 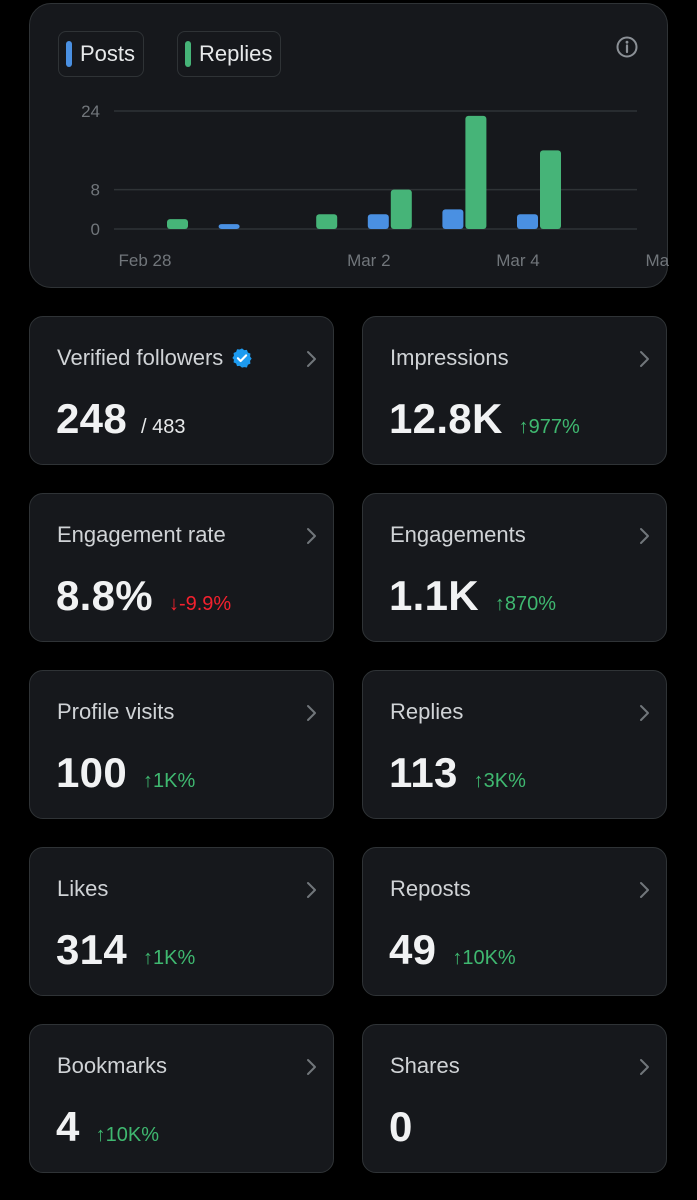 I want to click on stat-title: Shares, so click(x=425, y=1066).